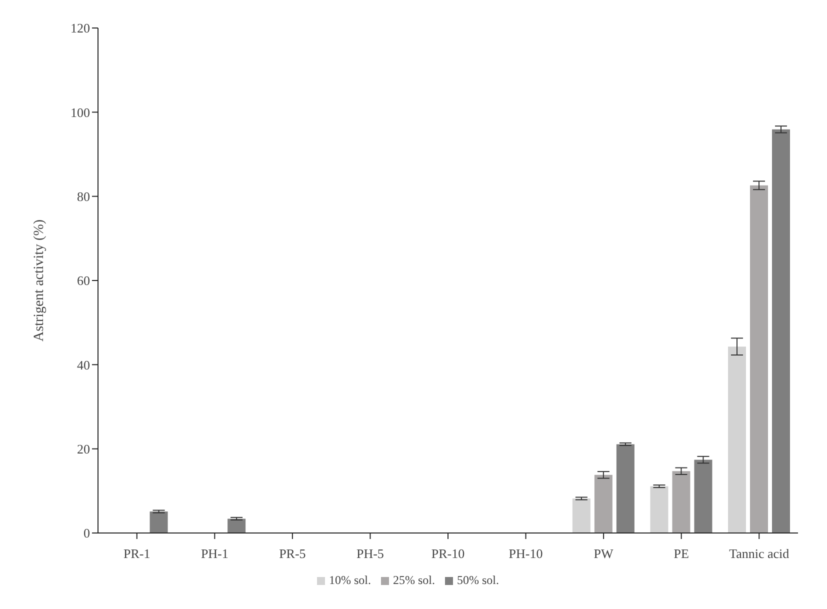 The image size is (827, 609). Describe the element at coordinates (414, 580) in the screenshot. I see `legend-label: 25% sol.` at that location.